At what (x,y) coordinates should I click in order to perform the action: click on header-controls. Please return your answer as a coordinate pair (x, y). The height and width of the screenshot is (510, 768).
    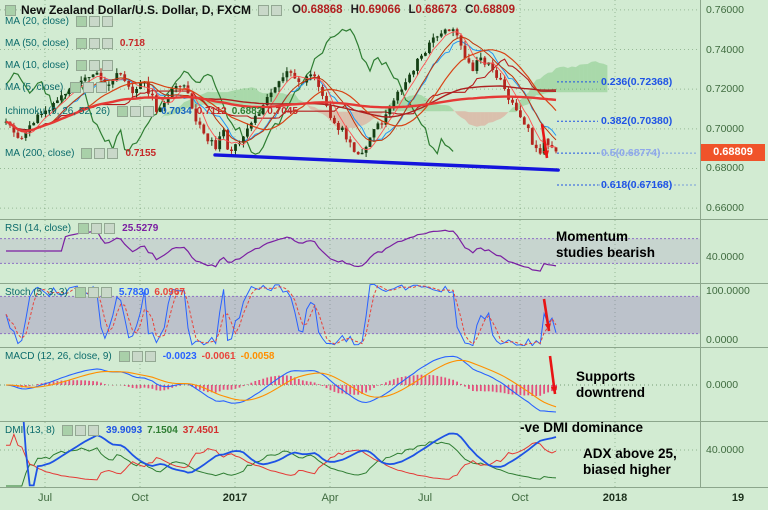
    Looking at the image, I should click on (270, 11).